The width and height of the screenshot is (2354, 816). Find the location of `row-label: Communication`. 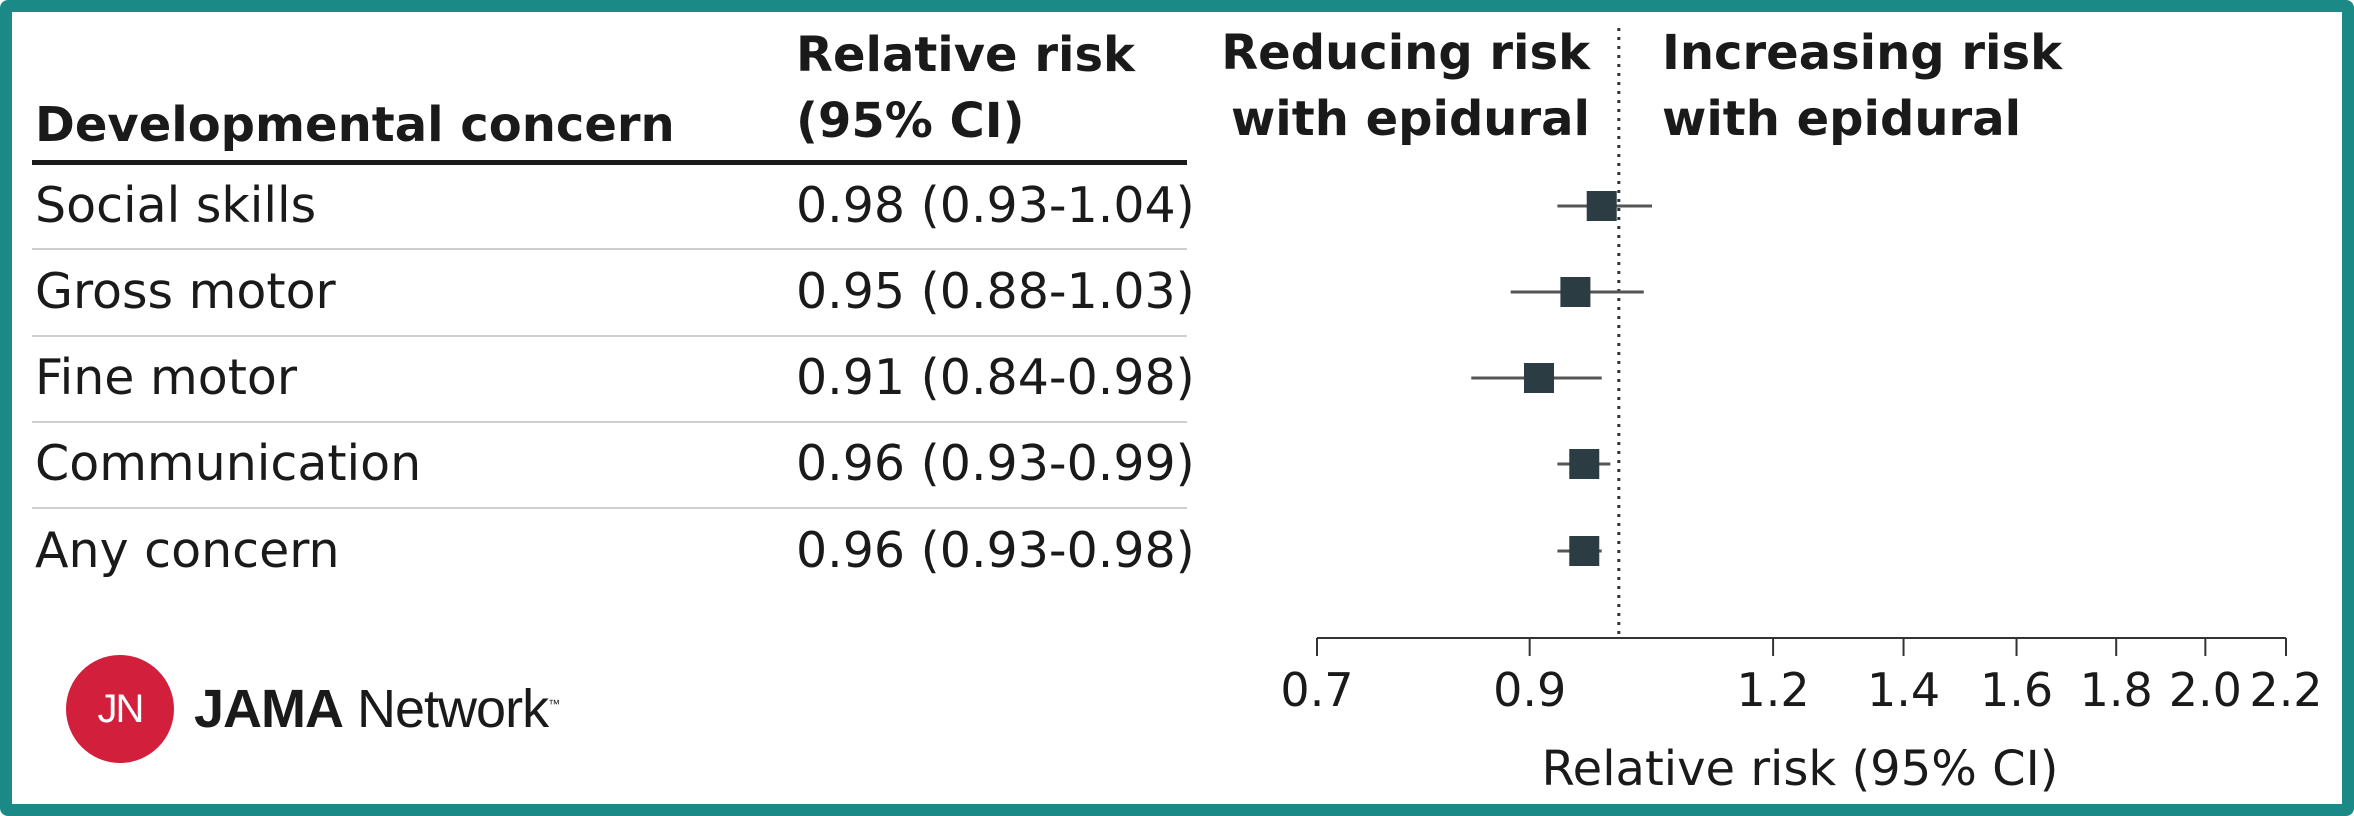

row-label: Communication is located at coordinates (228, 463).